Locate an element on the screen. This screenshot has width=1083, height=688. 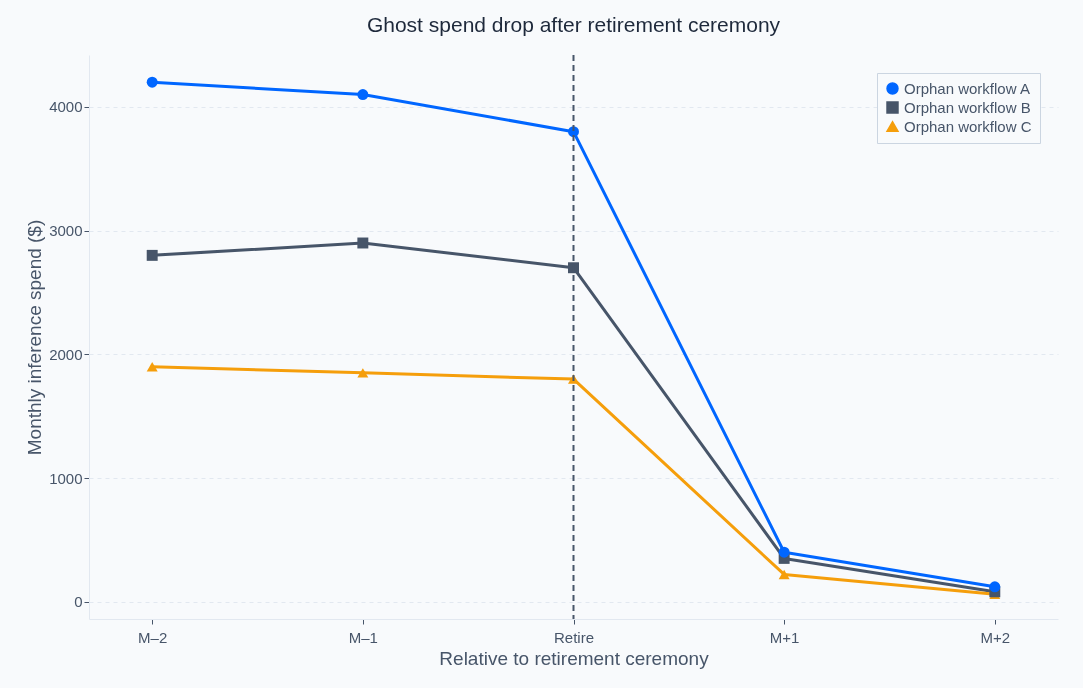
y-tick-label: 0 is located at coordinates (78, 602).